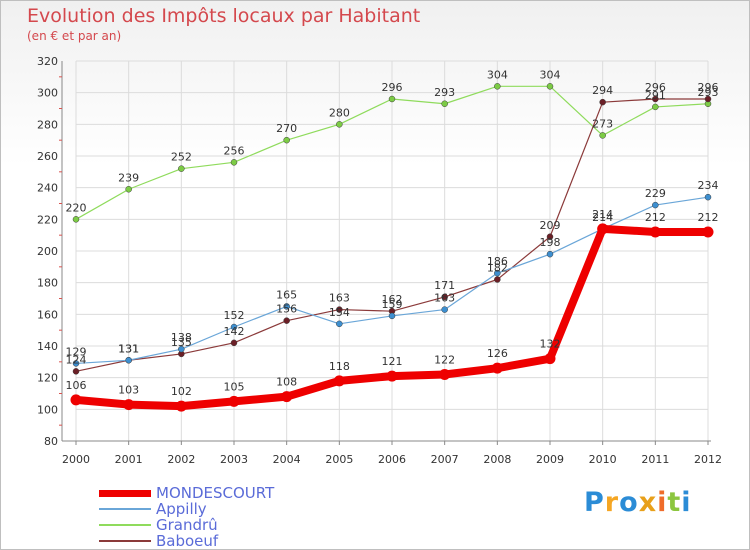  I want to click on logo-letter-5: t, so click(674, 502).